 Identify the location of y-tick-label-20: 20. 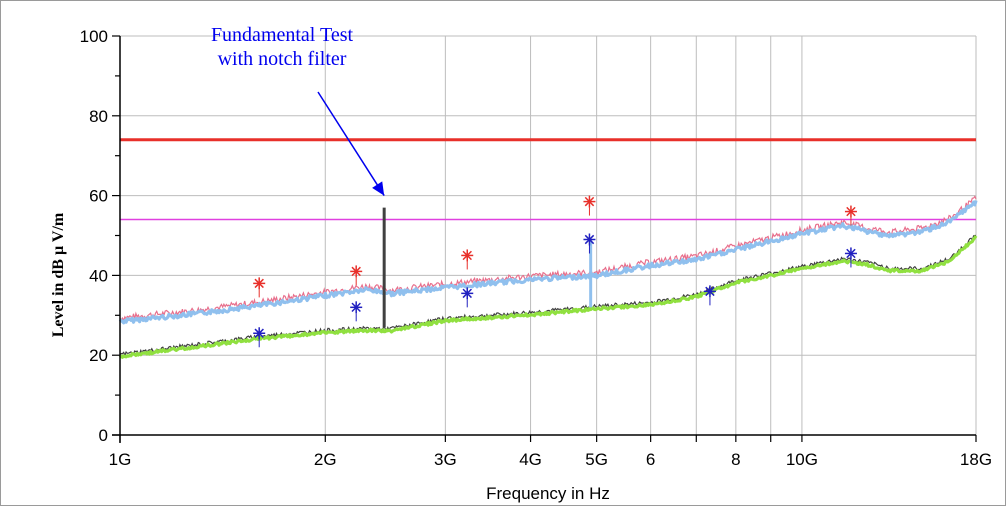
(98, 355).